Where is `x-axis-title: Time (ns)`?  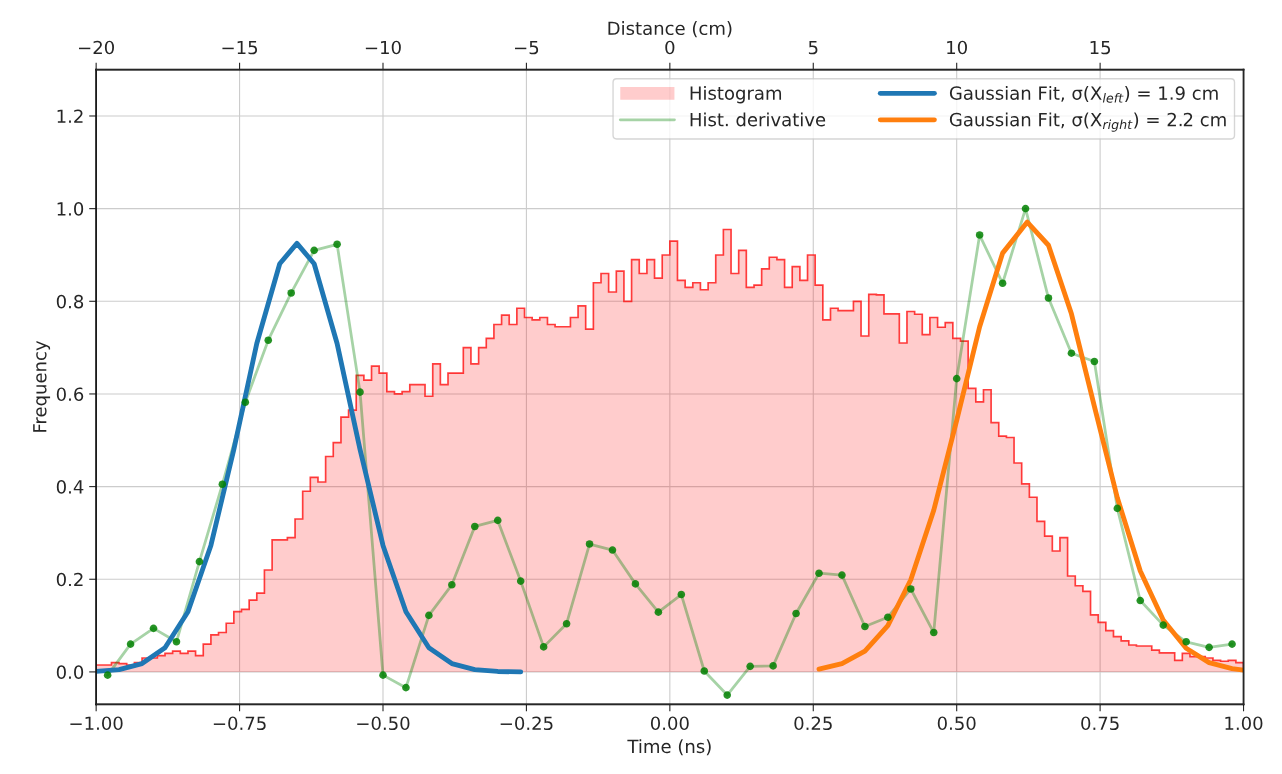 x-axis-title: Time (ns) is located at coordinates (669, 747).